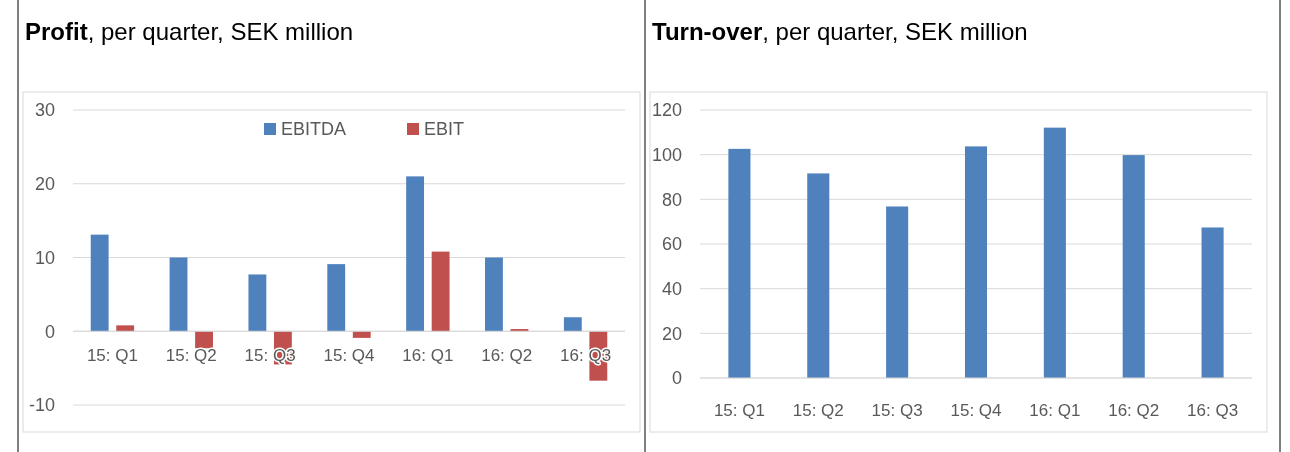 The height and width of the screenshot is (452, 1290). What do you see at coordinates (671, 199) in the screenshot?
I see `y-tick-label: 80` at bounding box center [671, 199].